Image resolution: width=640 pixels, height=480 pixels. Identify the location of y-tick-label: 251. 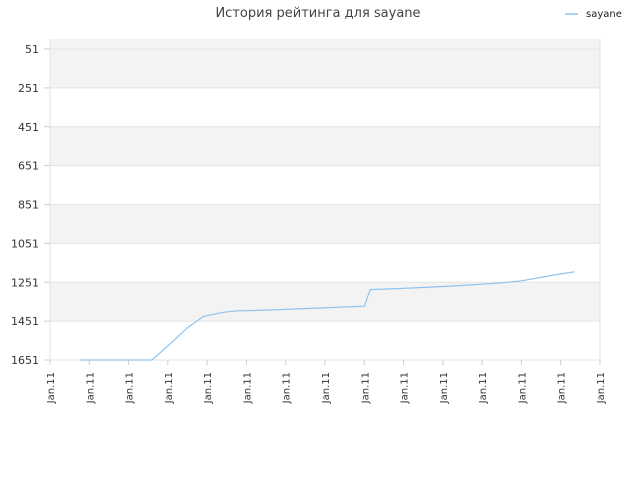
(28, 88).